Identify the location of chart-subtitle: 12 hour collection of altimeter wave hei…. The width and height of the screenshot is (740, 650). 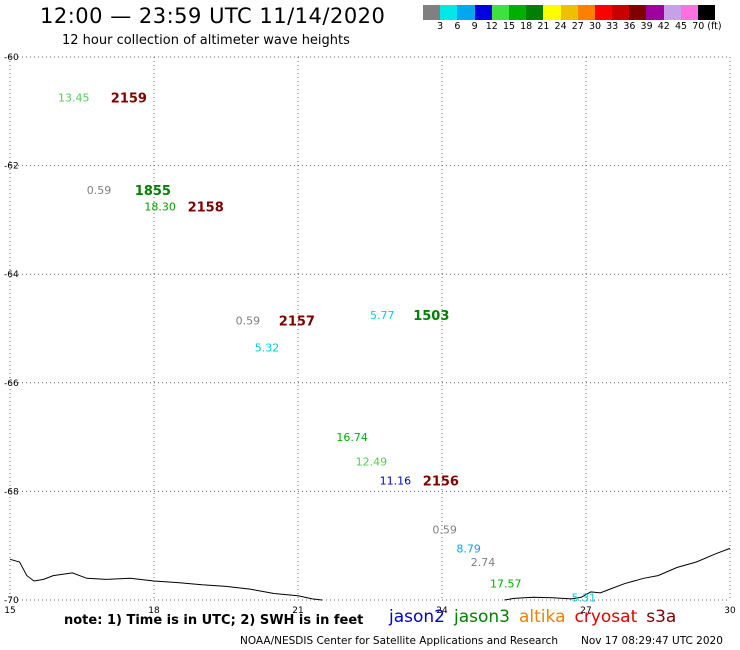
(206, 40).